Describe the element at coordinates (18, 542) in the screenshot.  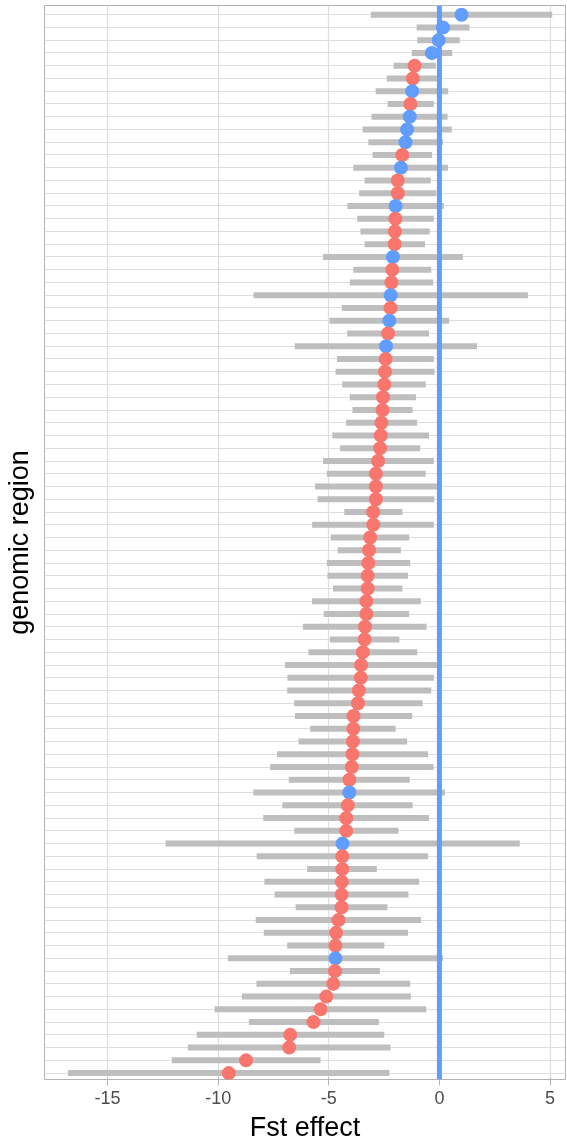
I see `y-axis-title: genomic region` at that location.